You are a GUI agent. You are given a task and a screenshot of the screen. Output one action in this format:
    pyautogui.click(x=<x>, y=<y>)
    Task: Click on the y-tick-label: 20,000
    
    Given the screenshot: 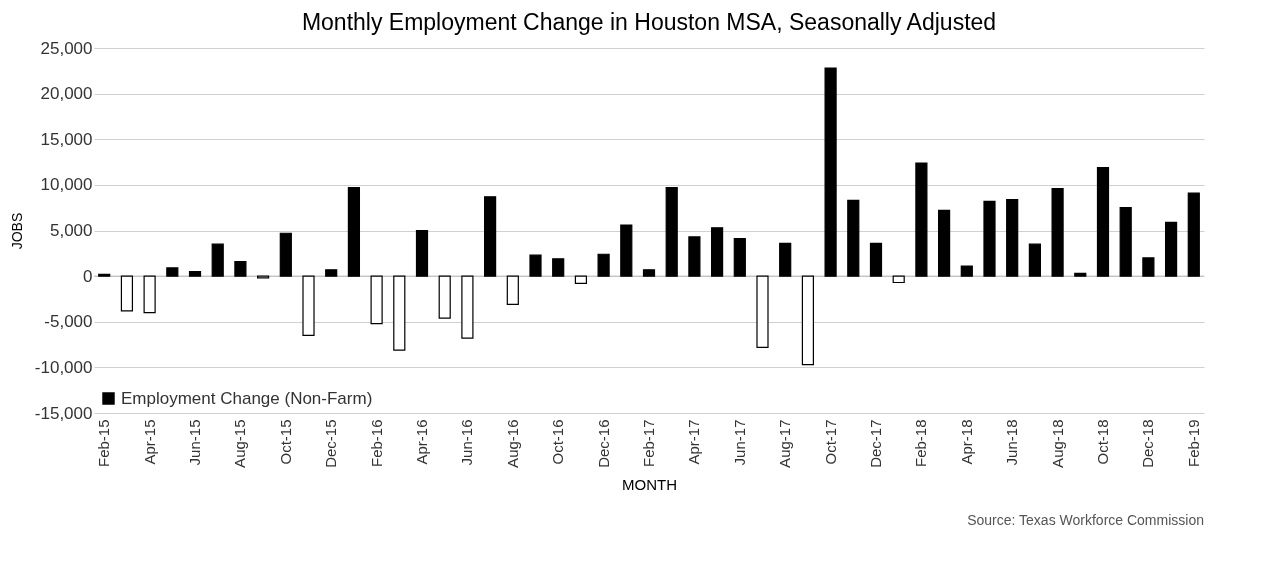 What is the action you would take?
    pyautogui.click(x=66, y=94)
    